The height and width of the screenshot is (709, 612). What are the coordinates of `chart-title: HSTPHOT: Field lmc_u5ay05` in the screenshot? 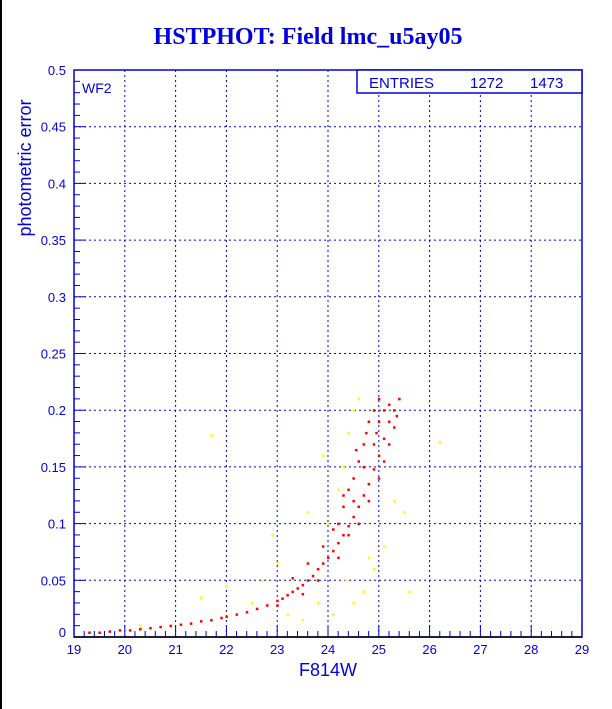 It's located at (308, 37).